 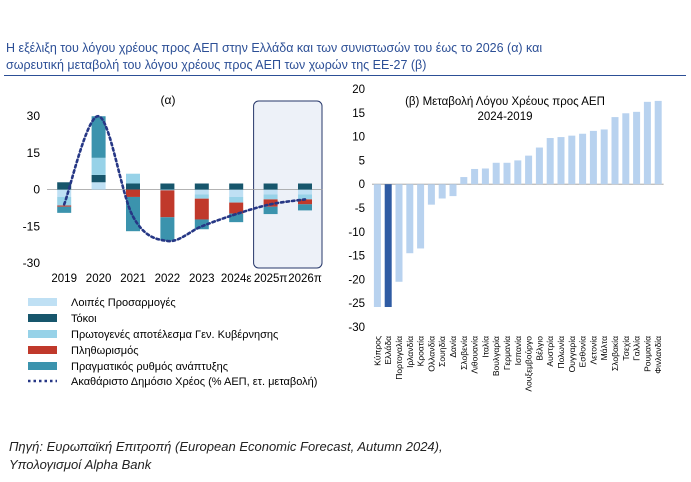 What do you see at coordinates (42, 318) in the screenshot?
I see `legend-swatch-interest` at bounding box center [42, 318].